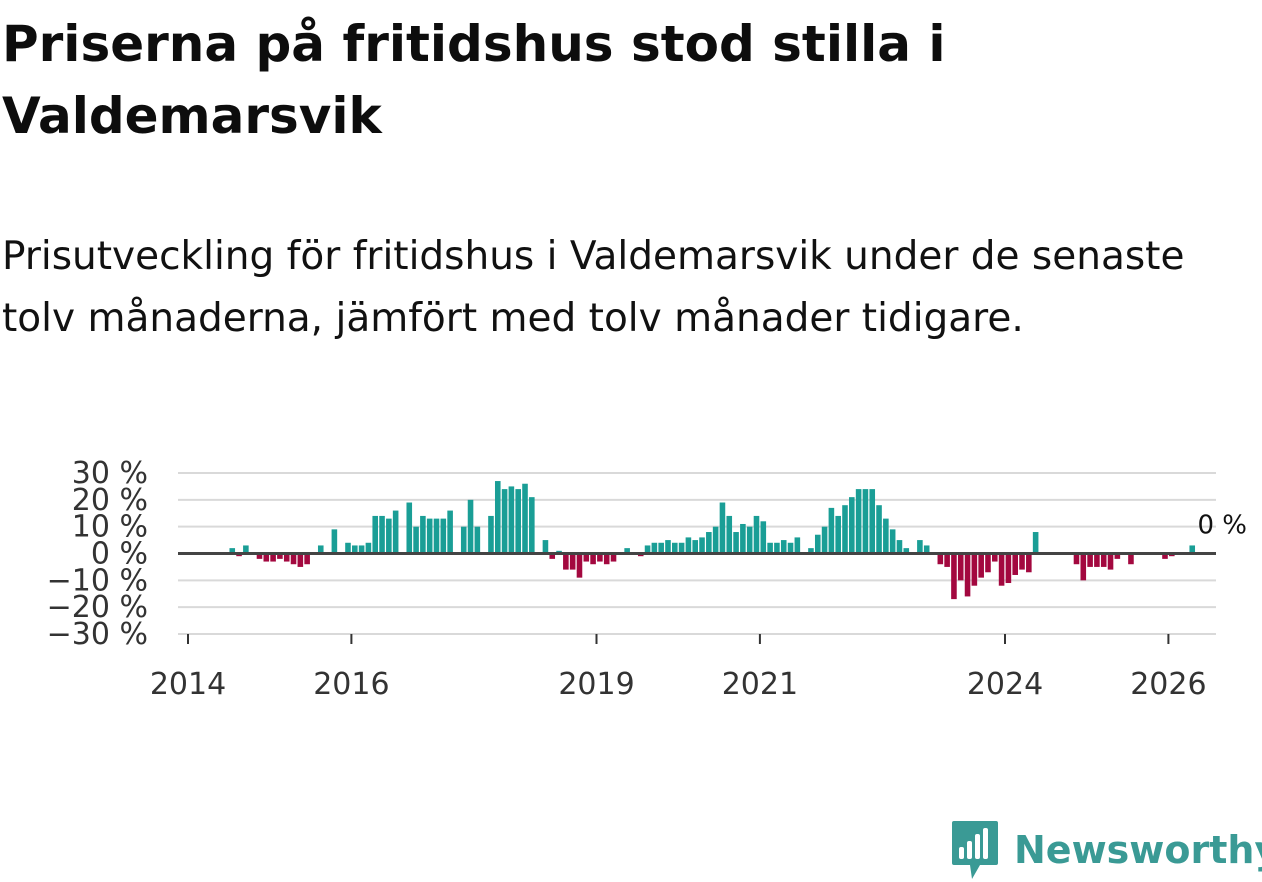 This screenshot has height=882, width=1262. I want to click on newsworthy-logo: Newsworthy, so click(1106, 850).